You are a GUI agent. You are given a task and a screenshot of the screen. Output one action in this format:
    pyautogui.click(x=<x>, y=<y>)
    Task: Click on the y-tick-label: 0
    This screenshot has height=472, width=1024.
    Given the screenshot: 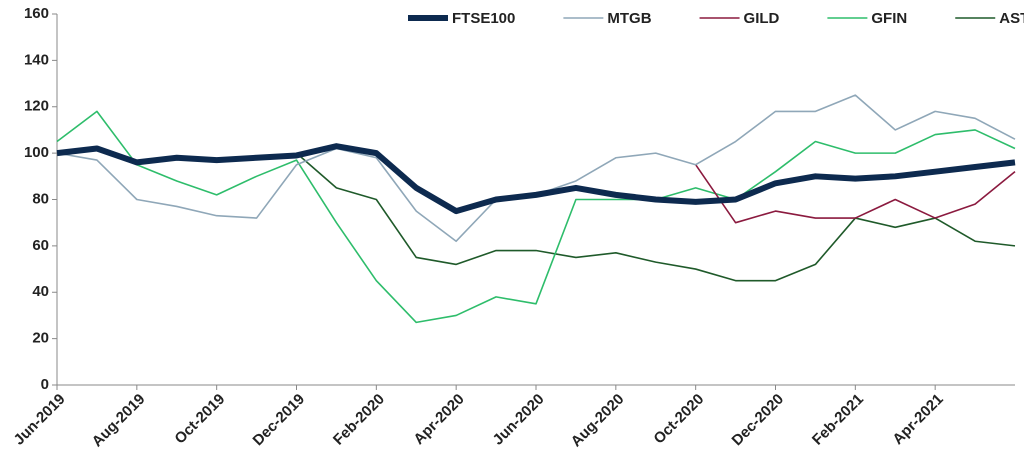 What is the action you would take?
    pyautogui.click(x=45, y=384)
    